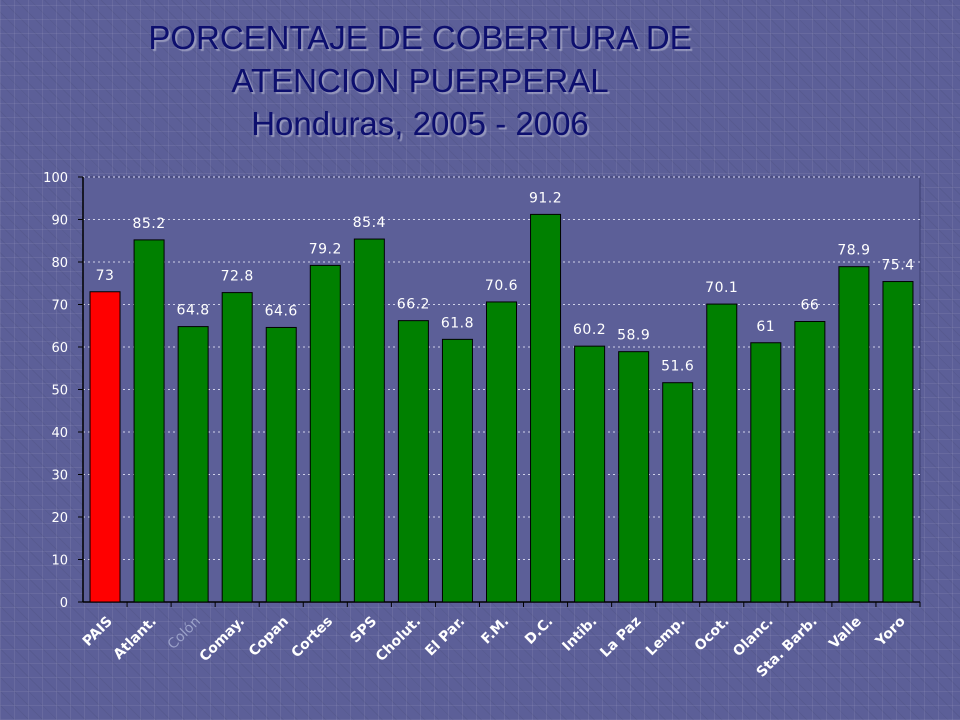 The width and height of the screenshot is (960, 720). I want to click on data-label: 51.6, so click(677, 367).